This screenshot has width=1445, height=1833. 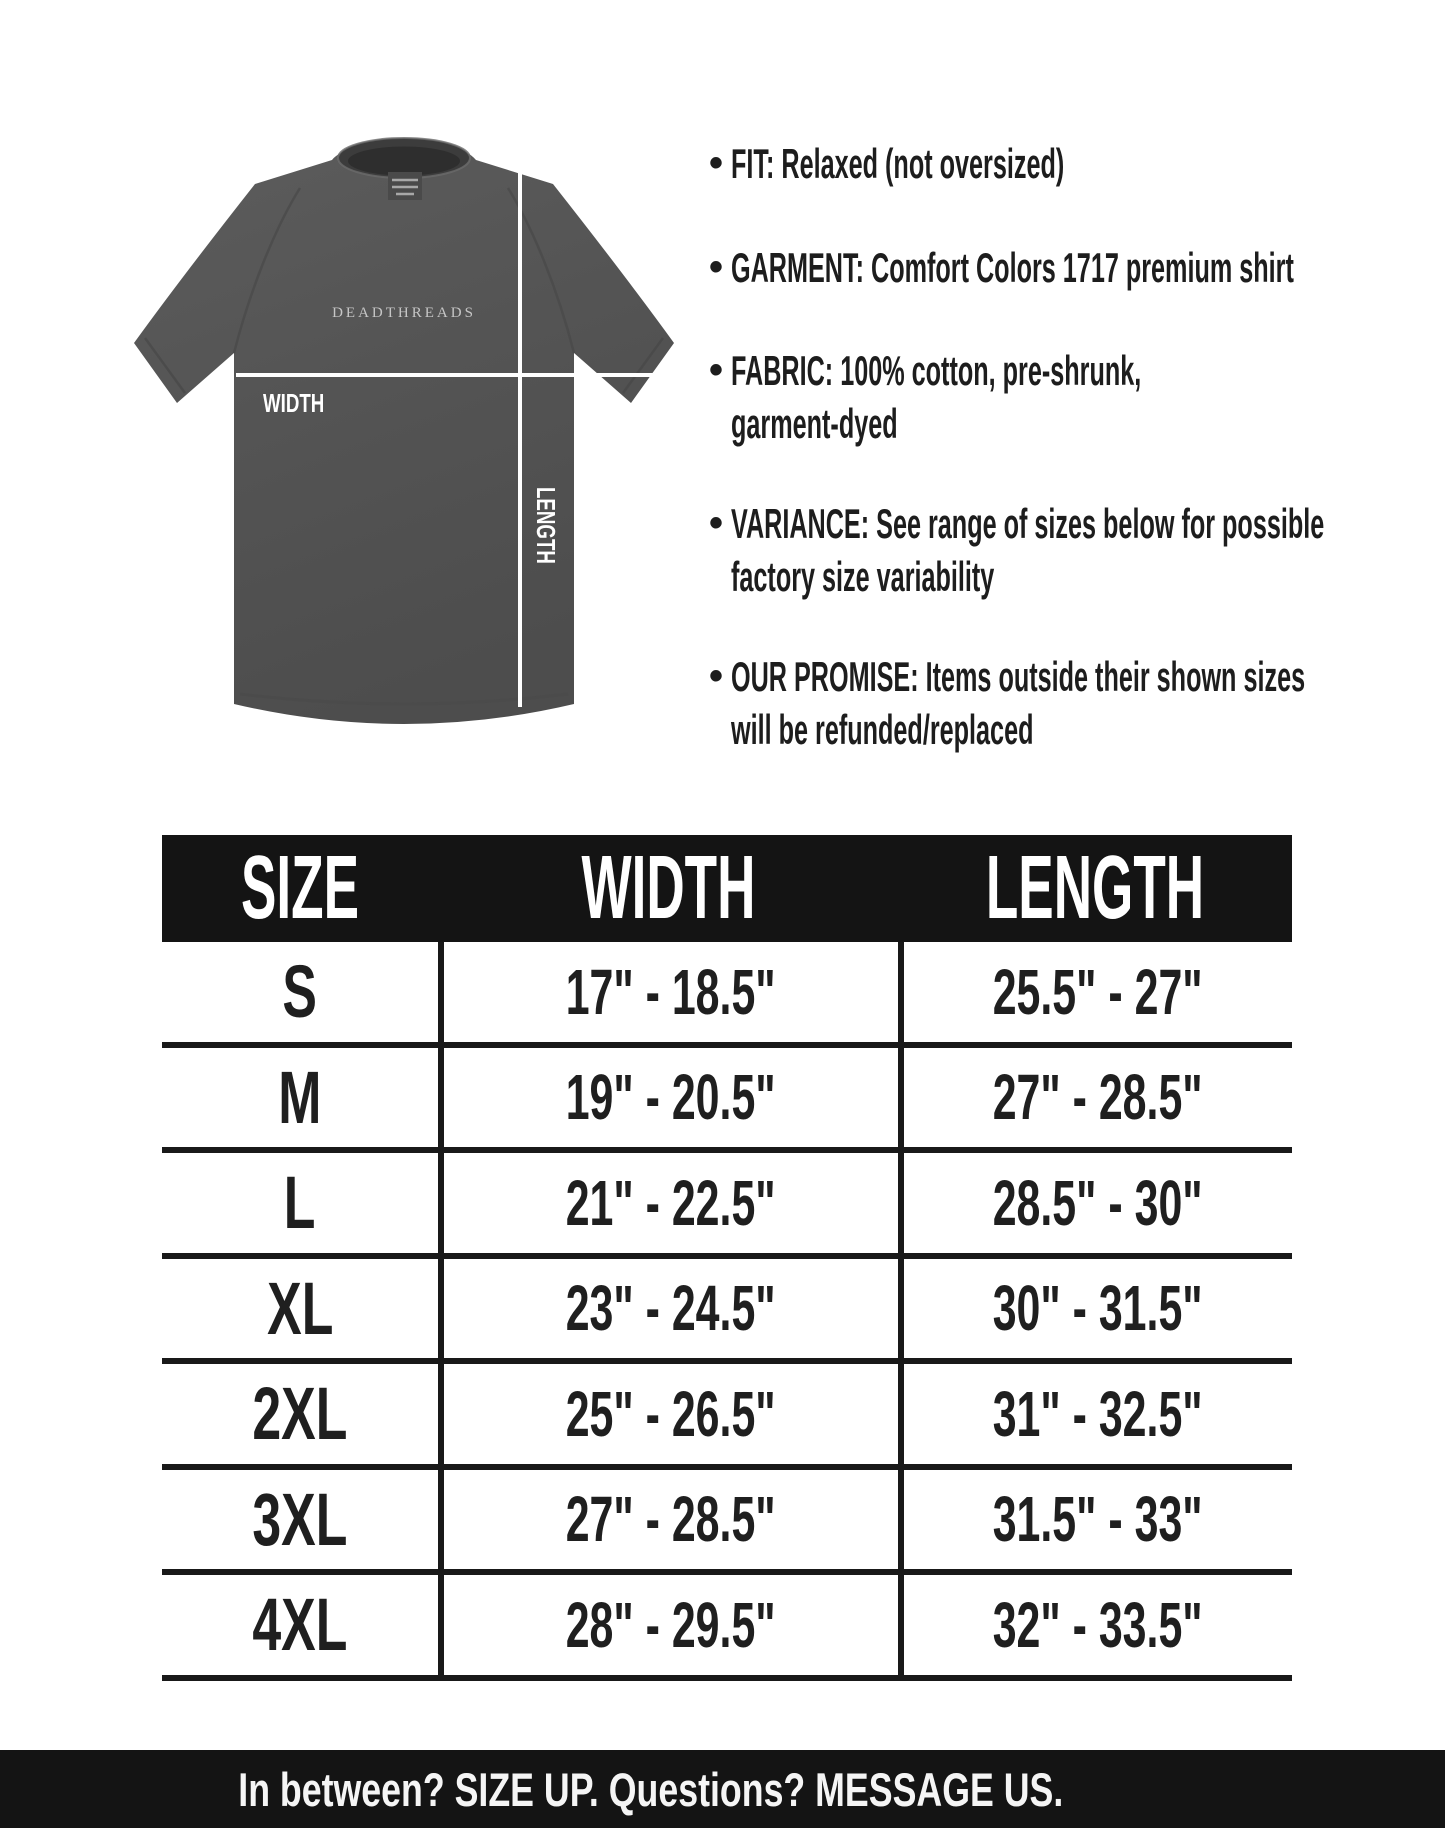 What do you see at coordinates (1095, 1097) in the screenshot?
I see `cell-length: 27" - 28.5"` at bounding box center [1095, 1097].